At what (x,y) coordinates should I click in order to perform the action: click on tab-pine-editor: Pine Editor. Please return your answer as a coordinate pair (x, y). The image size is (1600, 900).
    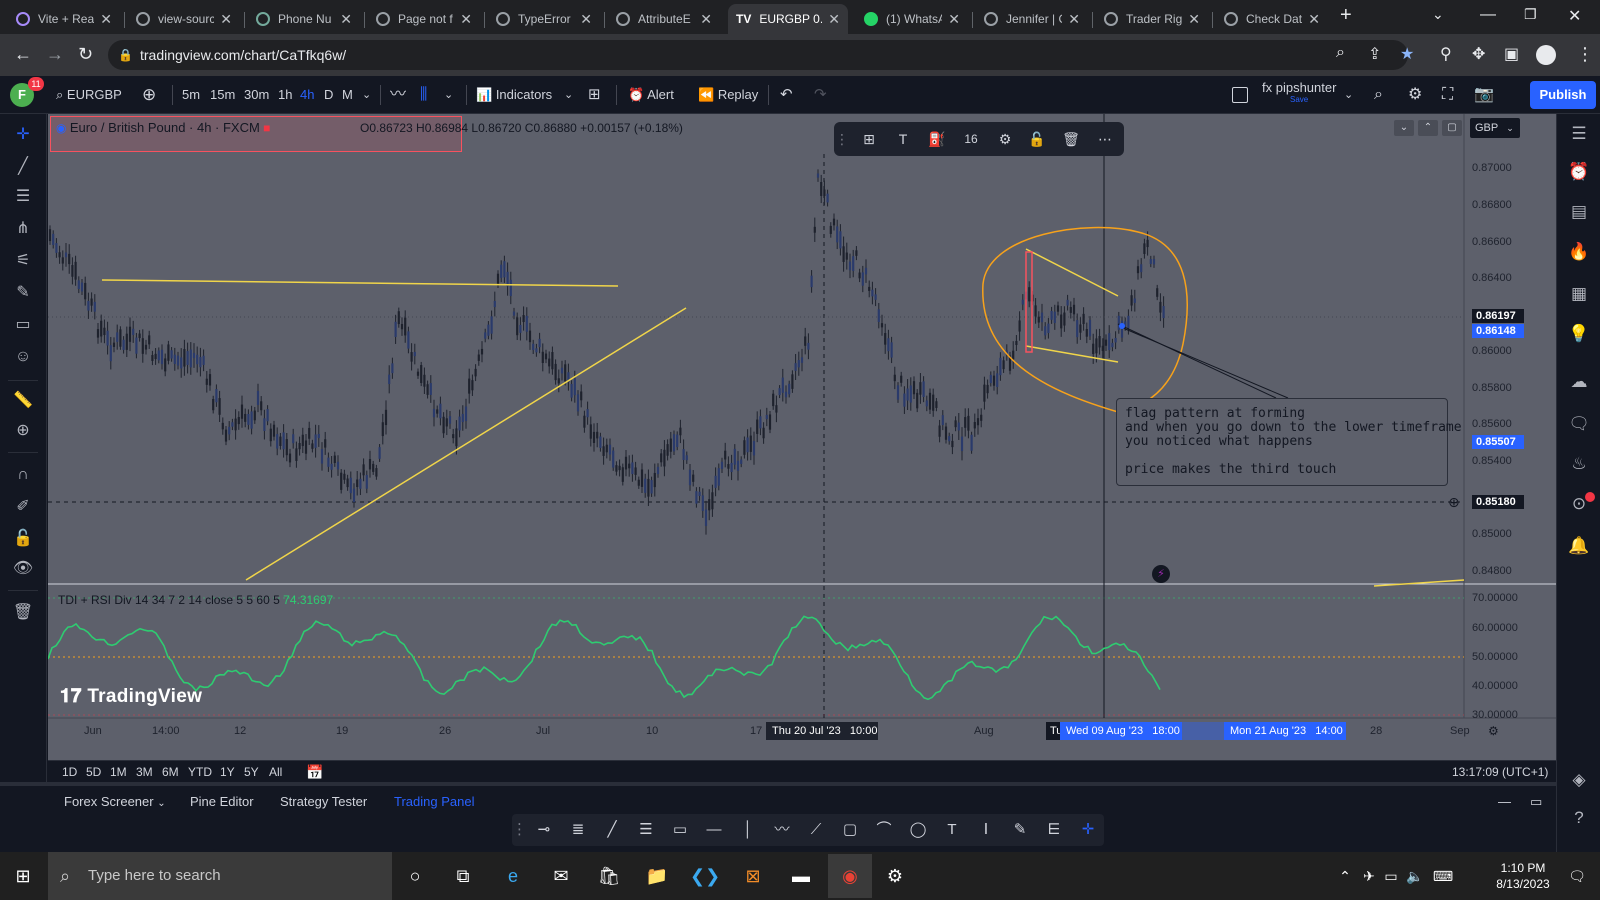
    Looking at the image, I should click on (222, 801).